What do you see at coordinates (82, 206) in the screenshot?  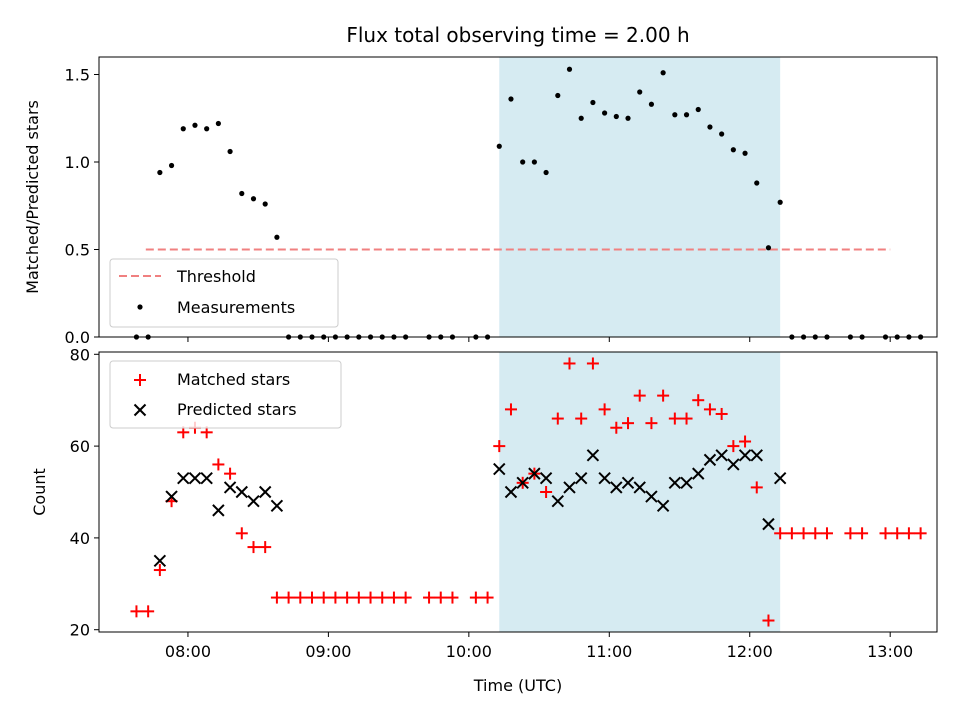 I see `ratio-y-ticks: 0.0 0.5 1.0 1.5` at bounding box center [82, 206].